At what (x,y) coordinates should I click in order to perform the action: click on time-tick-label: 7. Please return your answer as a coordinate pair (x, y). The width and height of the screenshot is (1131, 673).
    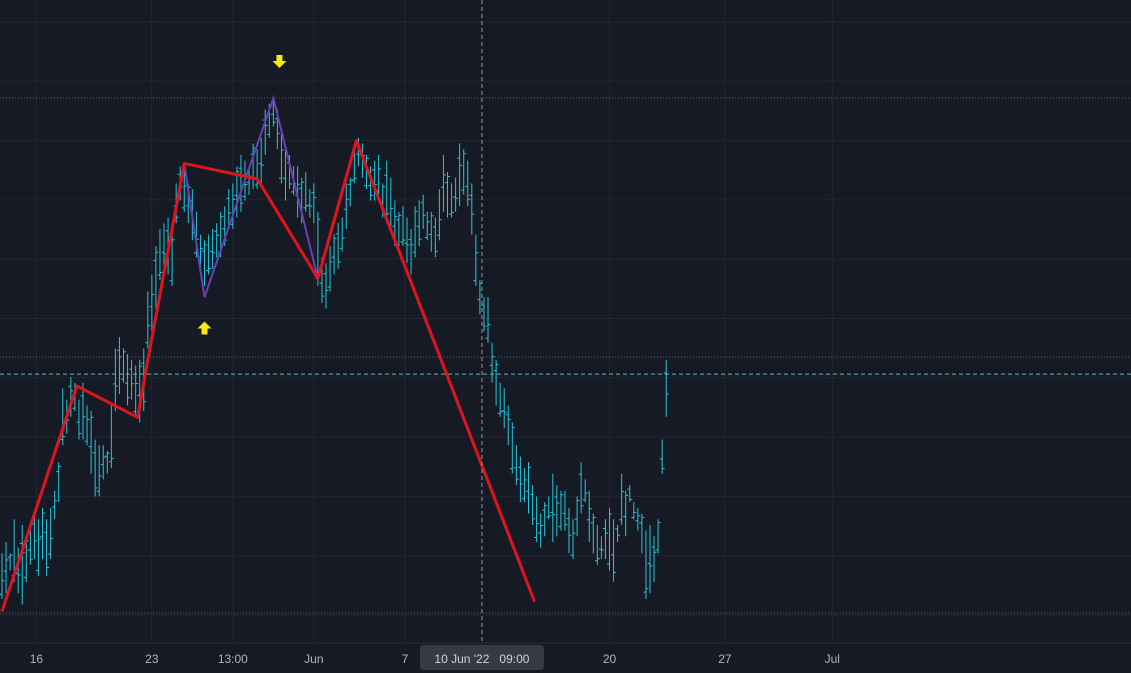
    Looking at the image, I should click on (405, 659).